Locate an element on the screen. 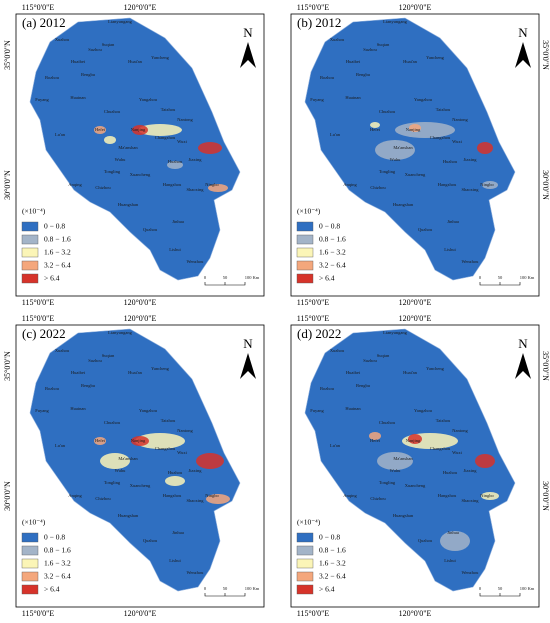  legend-label: > 6.4 is located at coordinates (327, 278).